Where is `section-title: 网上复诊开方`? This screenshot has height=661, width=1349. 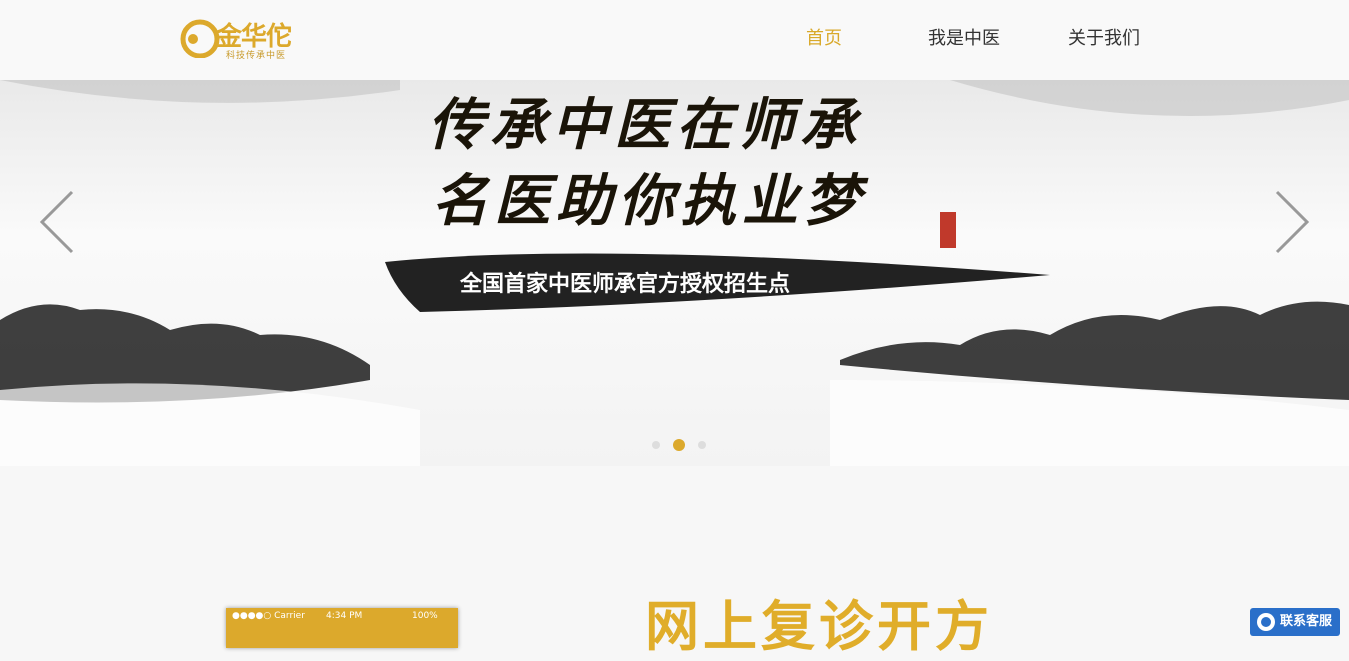
section-title: 网上复诊开方 is located at coordinates (819, 626).